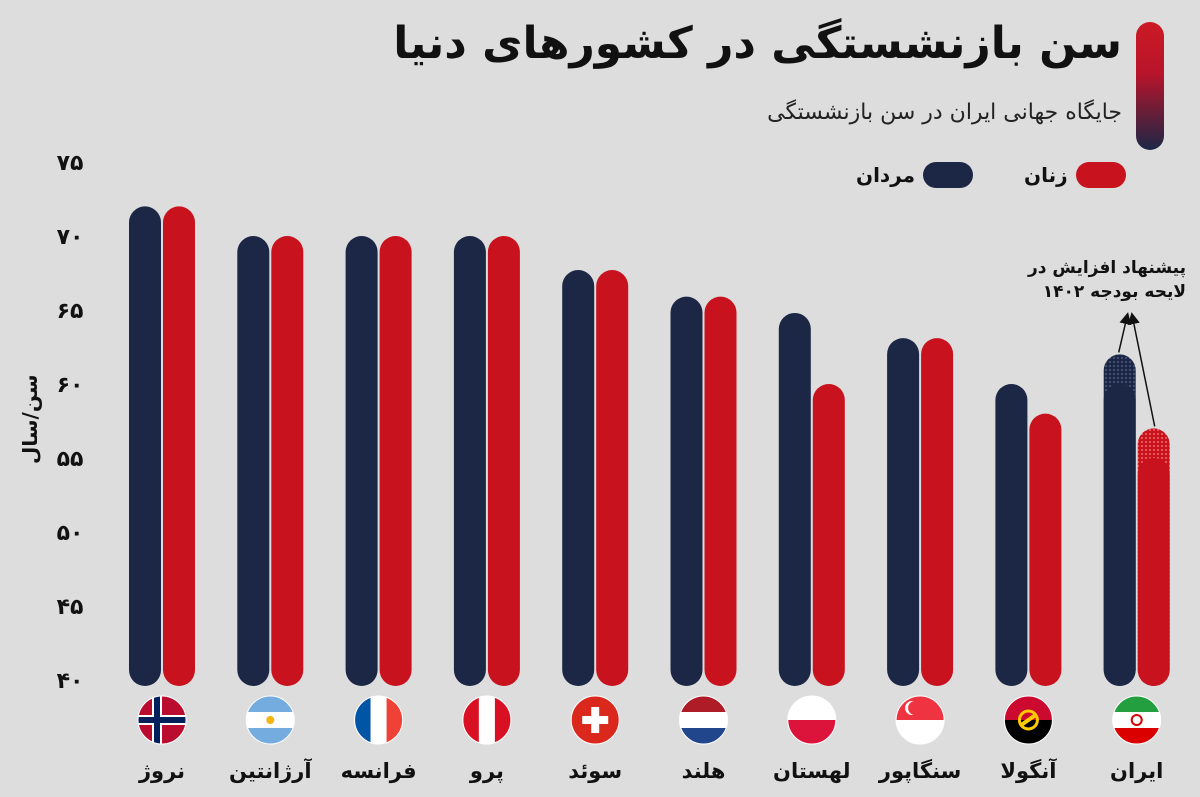 The height and width of the screenshot is (797, 1200). What do you see at coordinates (1100, 175) in the screenshot?
I see `legend-women-swatch` at bounding box center [1100, 175].